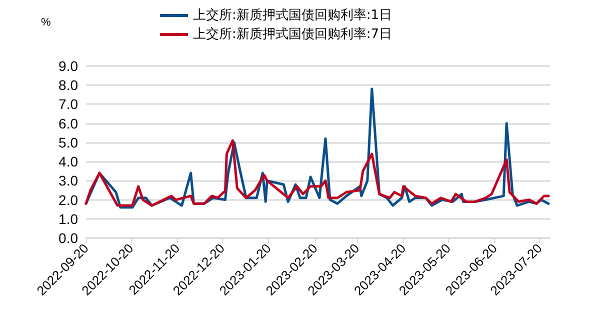  What do you see at coordinates (46, 22) in the screenshot?
I see `y-axis-title: %` at bounding box center [46, 22].